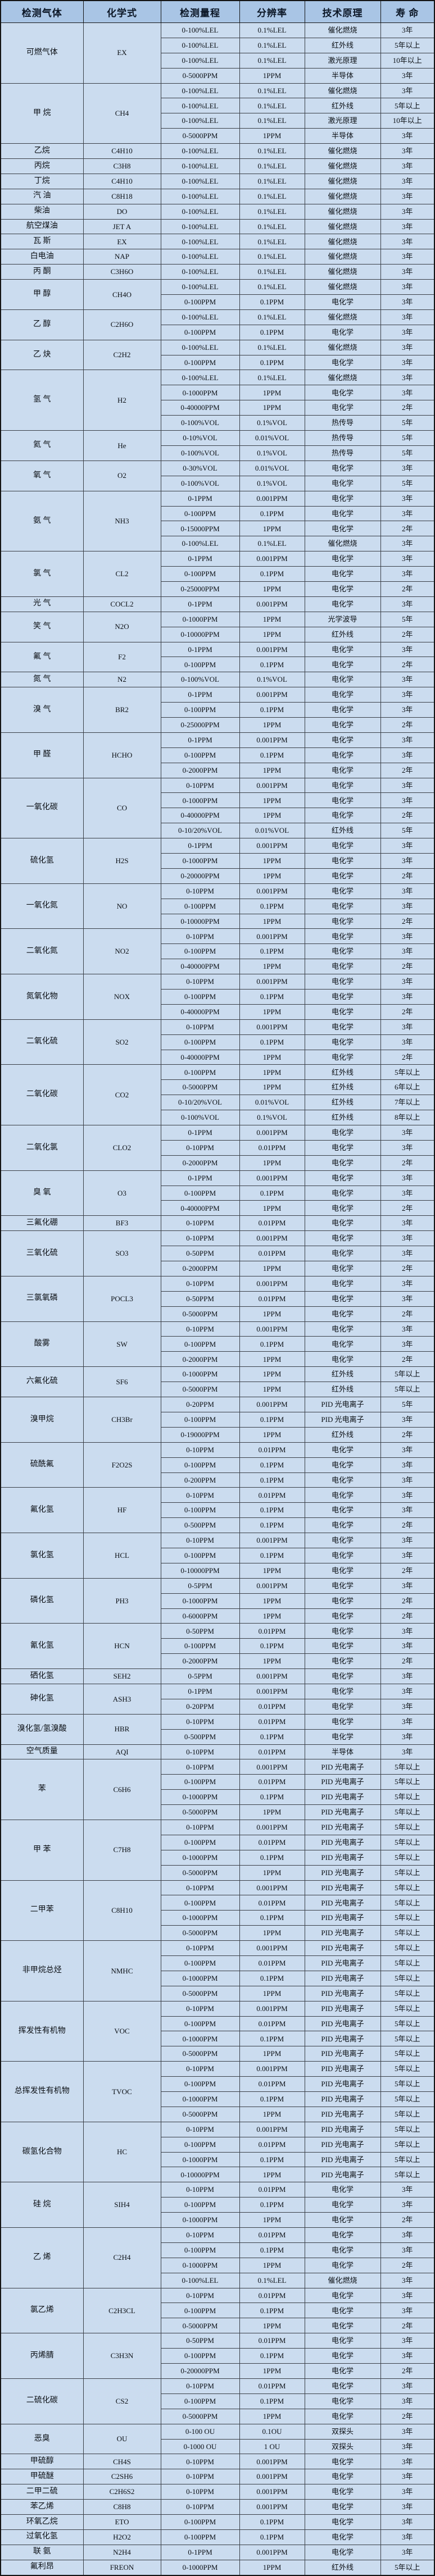 The width and height of the screenshot is (435, 2576). What do you see at coordinates (217, 1676) in the screenshot?
I see `table-row: 硒化氢 SEH2 0-5PPM 0.001PPM 电化学 3年` at bounding box center [217, 1676].